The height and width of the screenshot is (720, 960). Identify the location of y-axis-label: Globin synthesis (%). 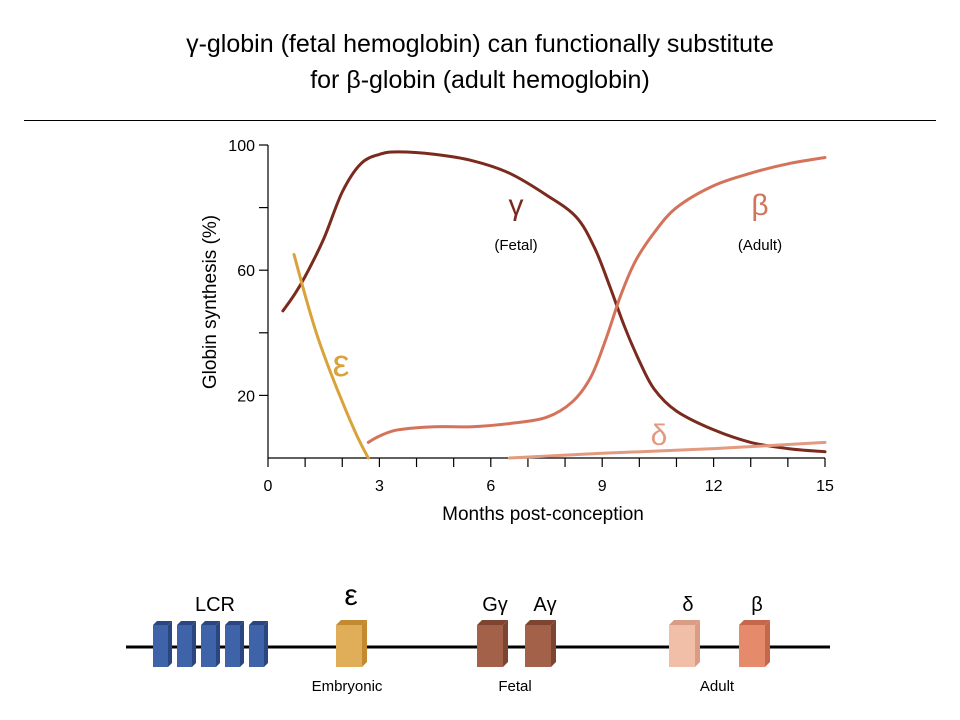
(210, 302).